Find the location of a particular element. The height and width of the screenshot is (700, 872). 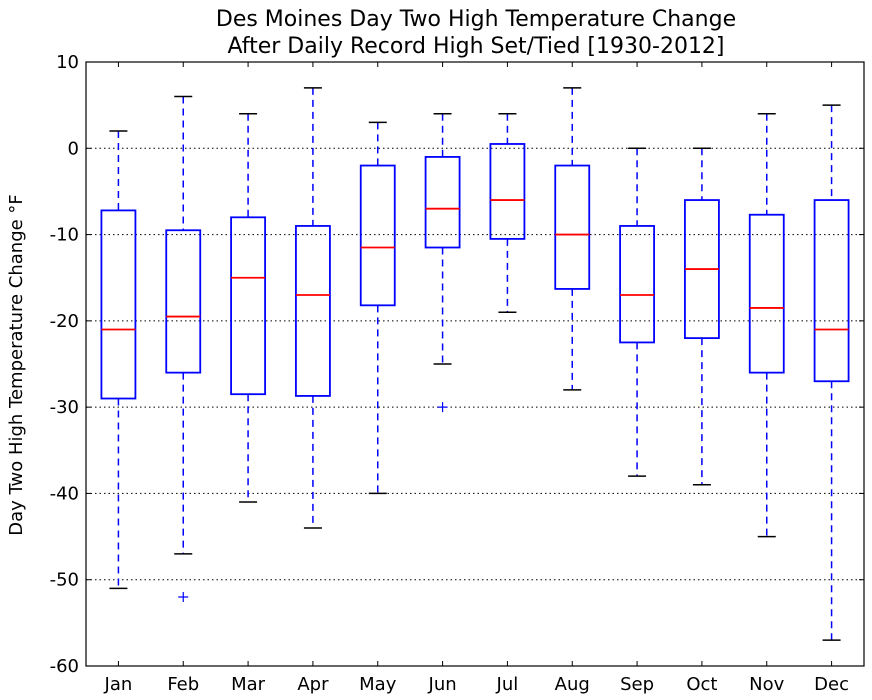

box-jul is located at coordinates (507, 213).